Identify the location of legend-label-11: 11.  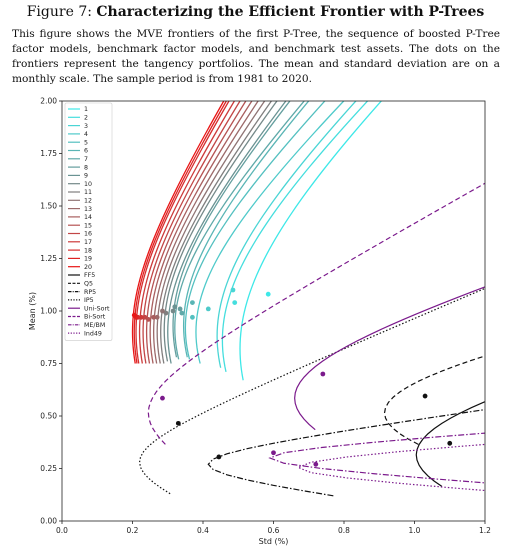
(88, 192).